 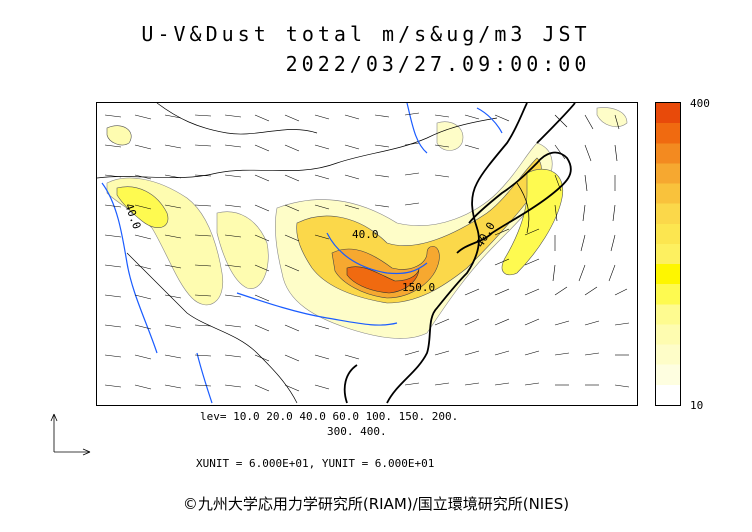 I want to click on reference-vector-icon, so click(x=70, y=434).